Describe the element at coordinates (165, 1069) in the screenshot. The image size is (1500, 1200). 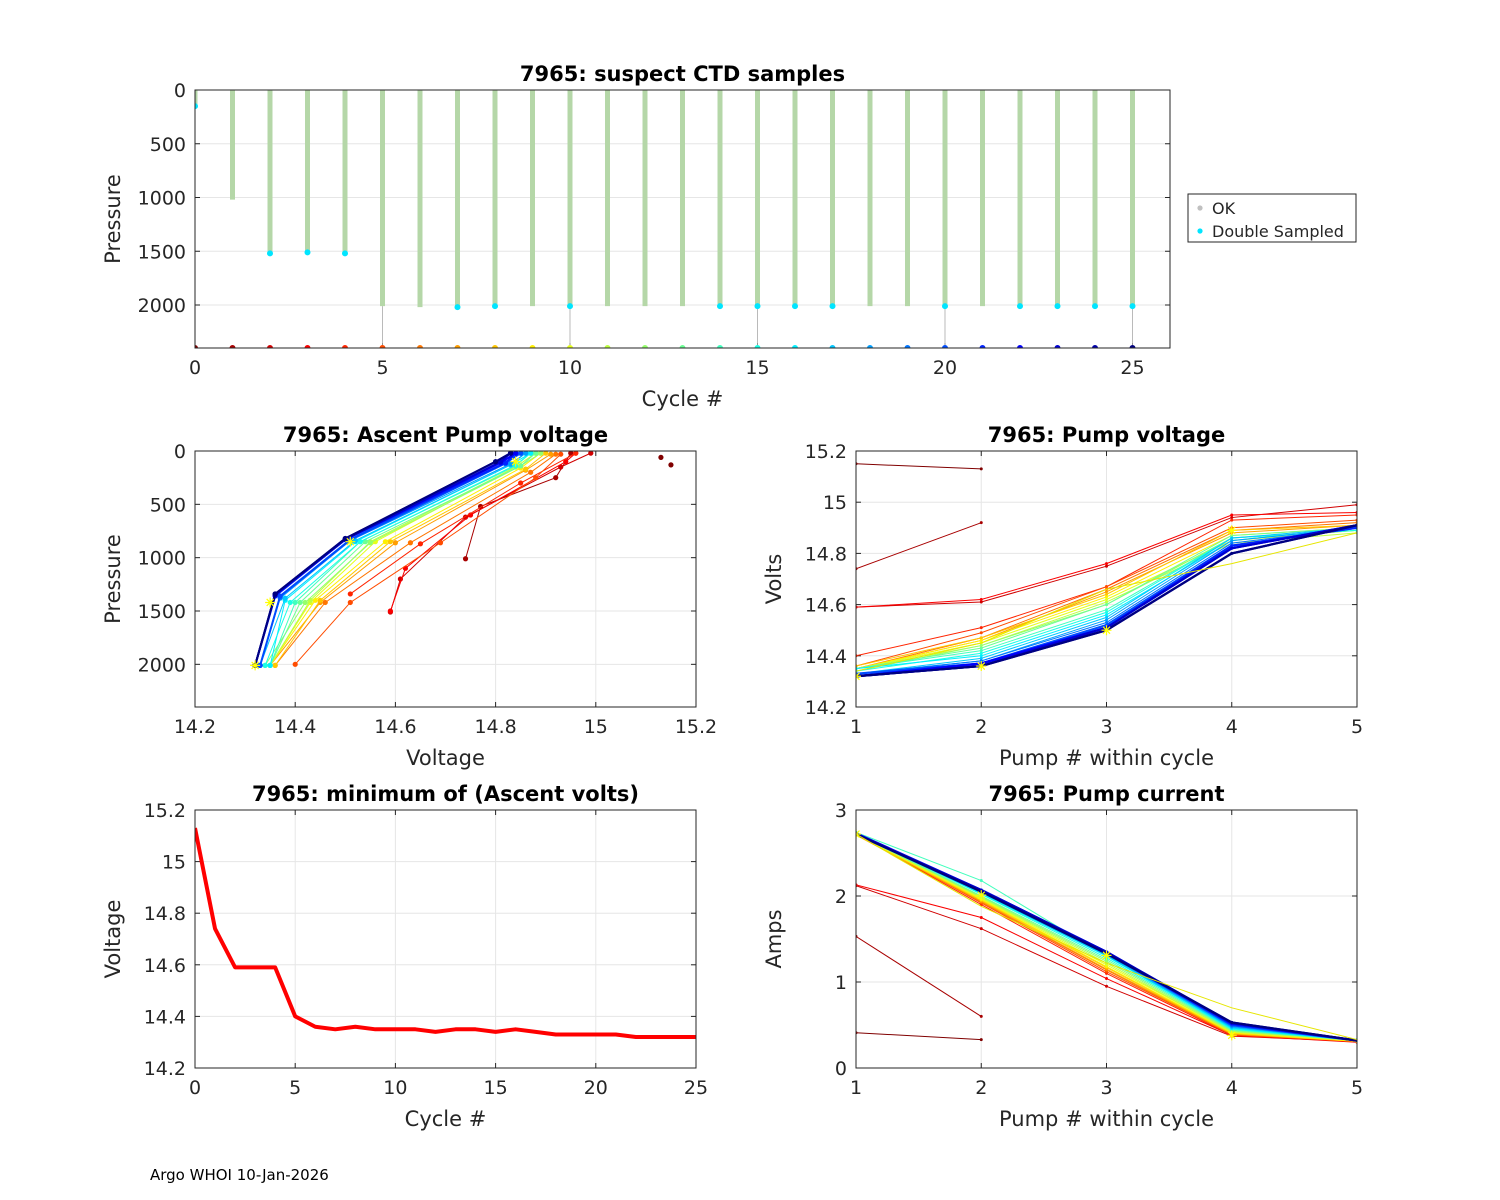
I see `y-tick-label: 14.2` at that location.